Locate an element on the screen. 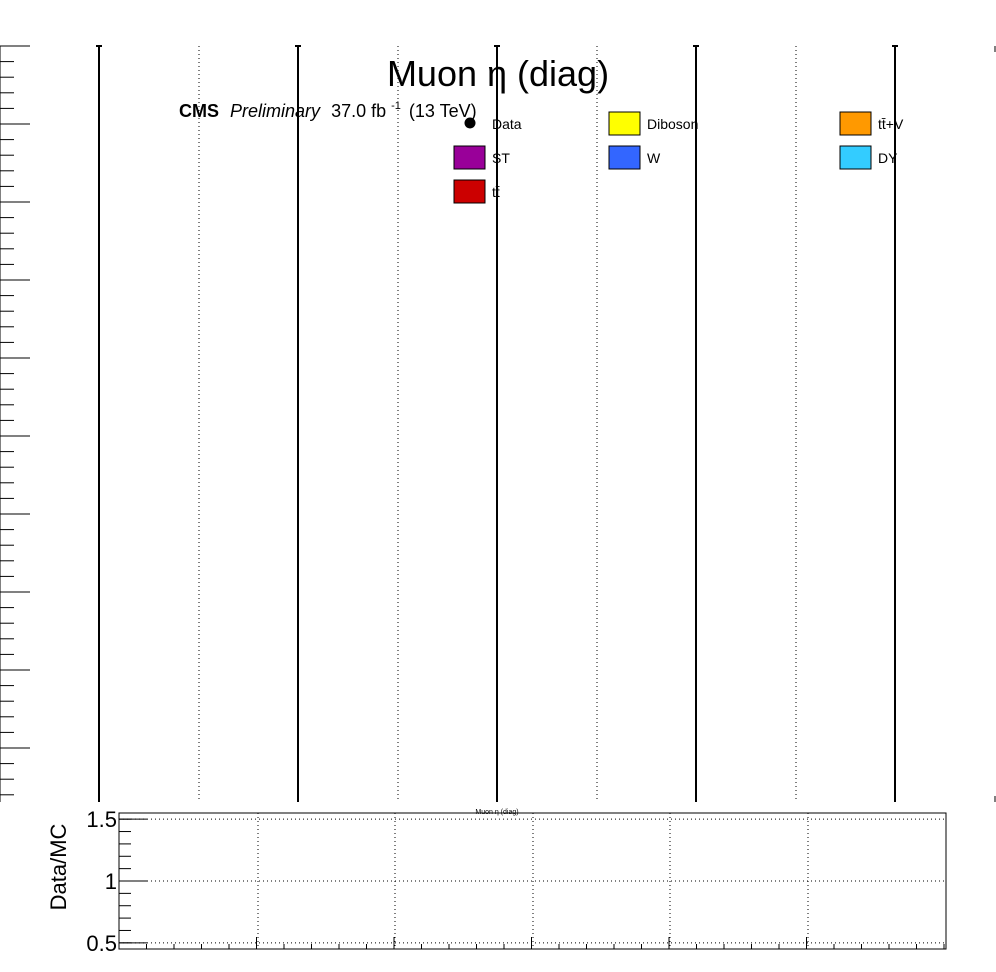  legend-label: Data is located at coordinates (507, 124).